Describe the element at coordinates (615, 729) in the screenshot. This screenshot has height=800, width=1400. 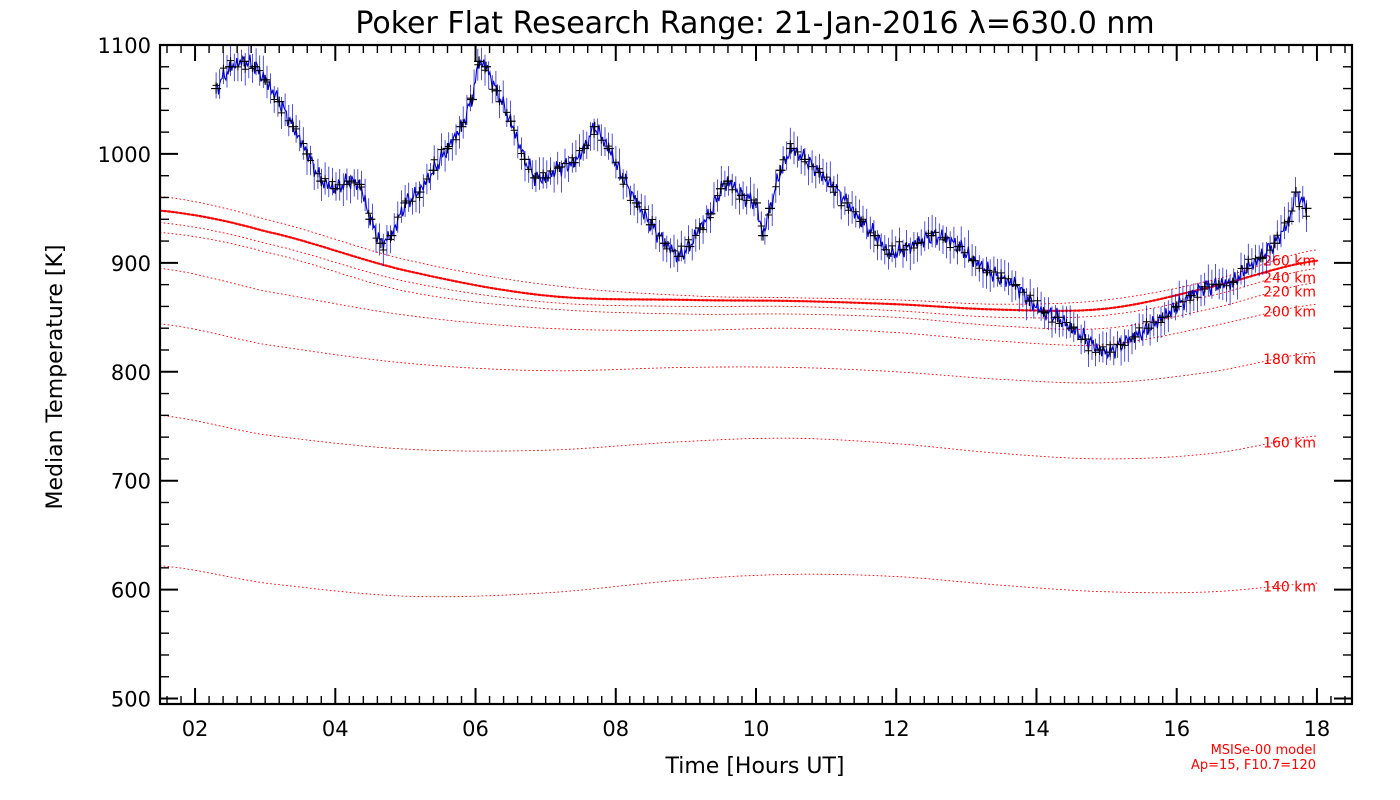
I see `x-tick-label-08: 08` at that location.